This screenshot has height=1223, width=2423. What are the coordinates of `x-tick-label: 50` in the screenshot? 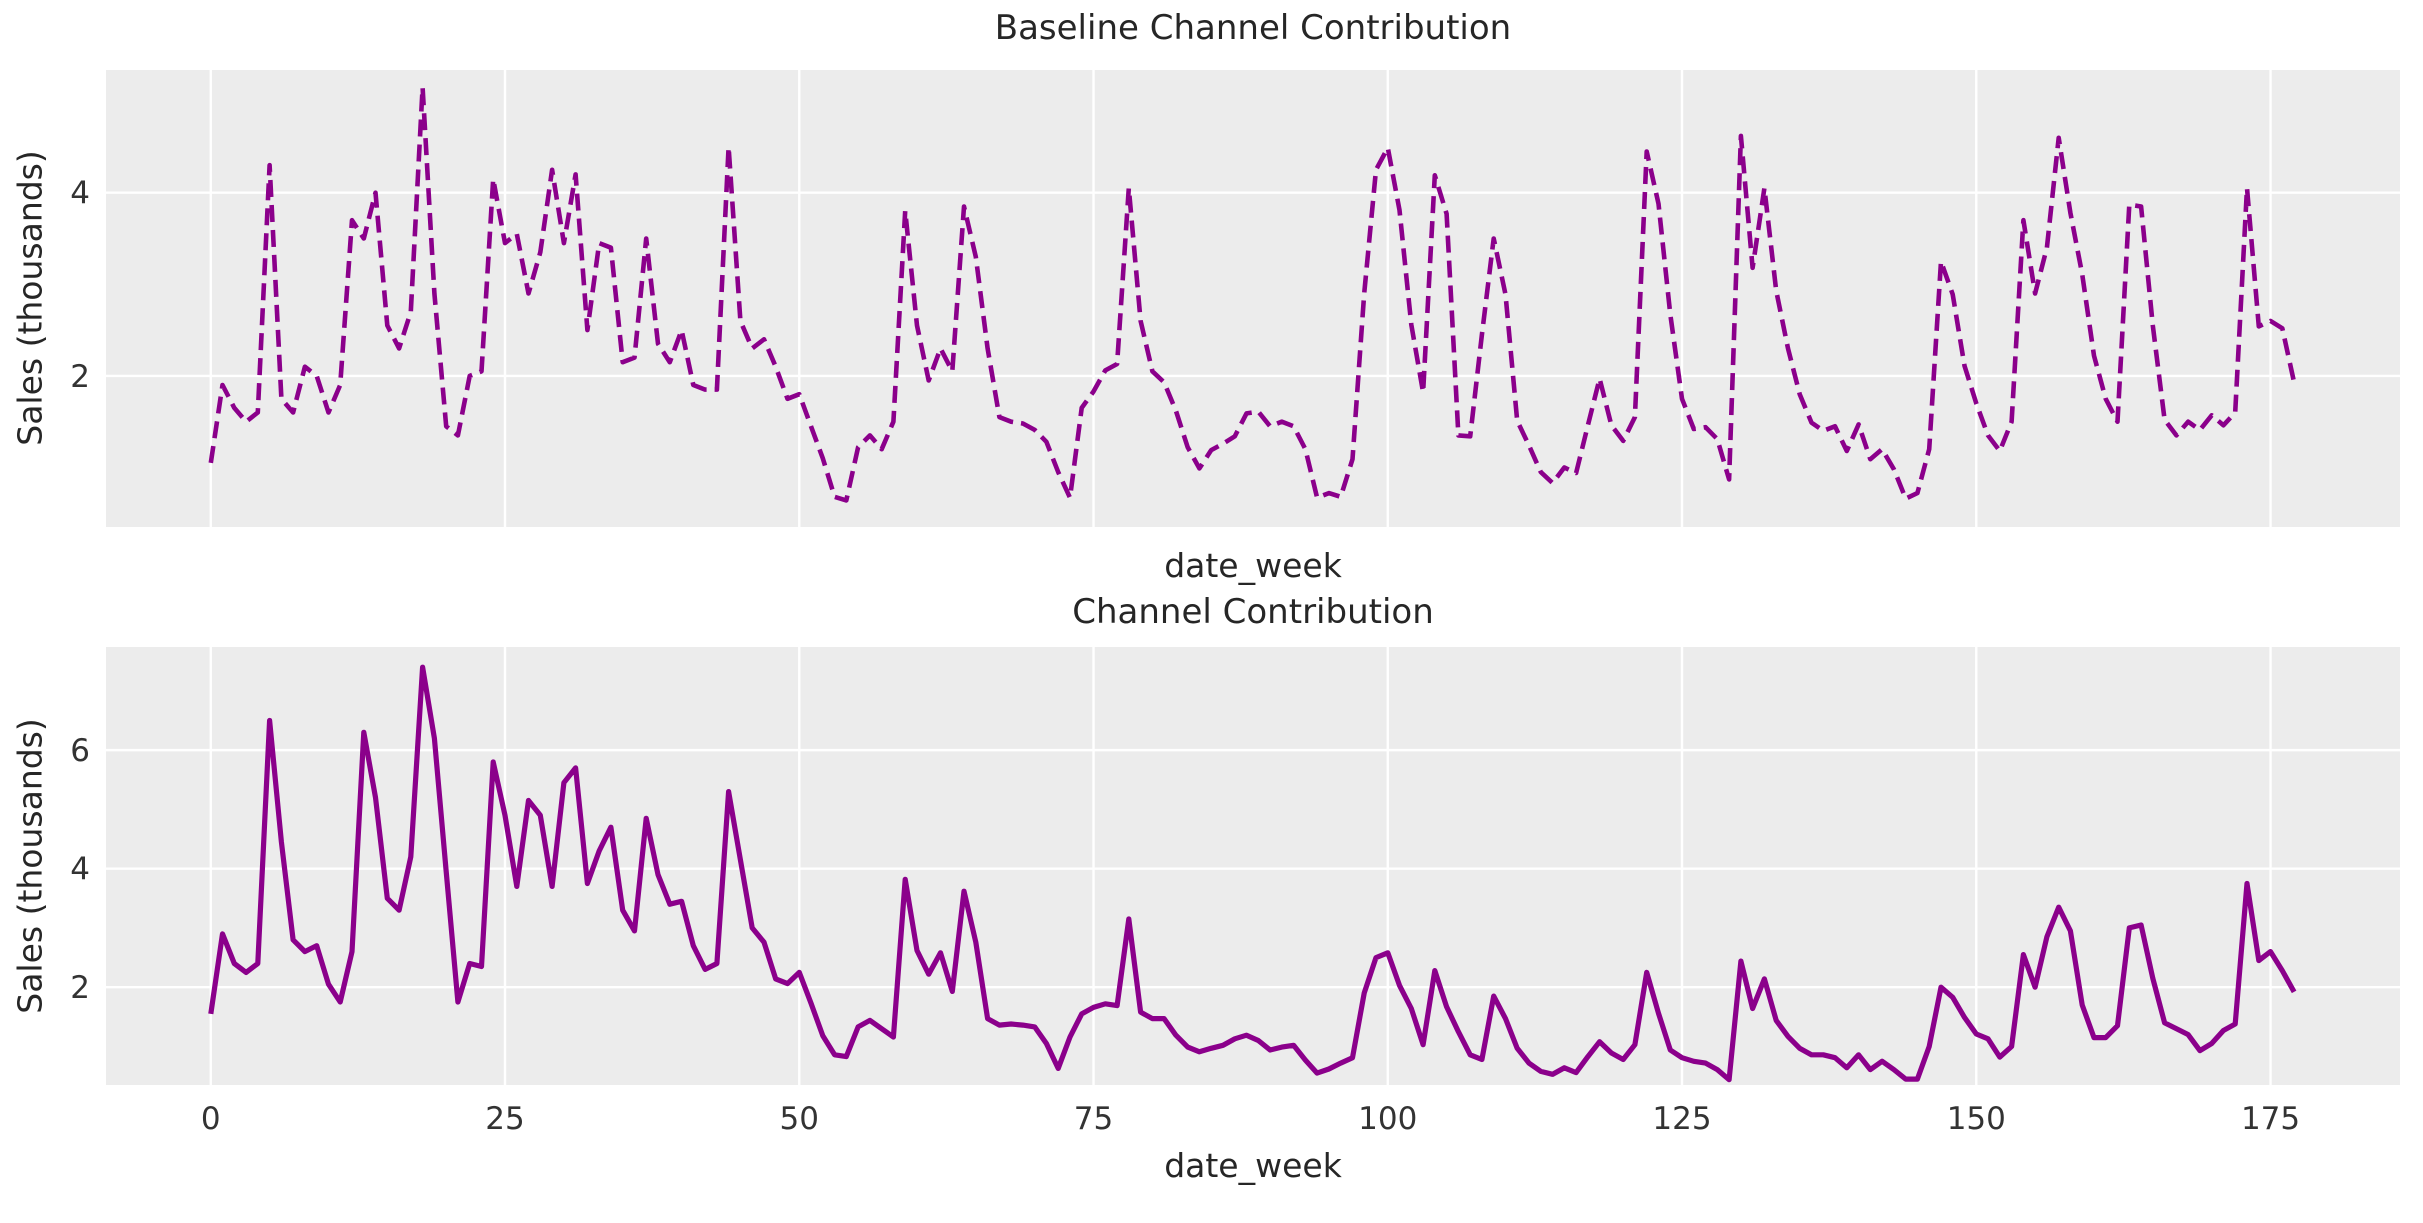 It's located at (799, 1119).